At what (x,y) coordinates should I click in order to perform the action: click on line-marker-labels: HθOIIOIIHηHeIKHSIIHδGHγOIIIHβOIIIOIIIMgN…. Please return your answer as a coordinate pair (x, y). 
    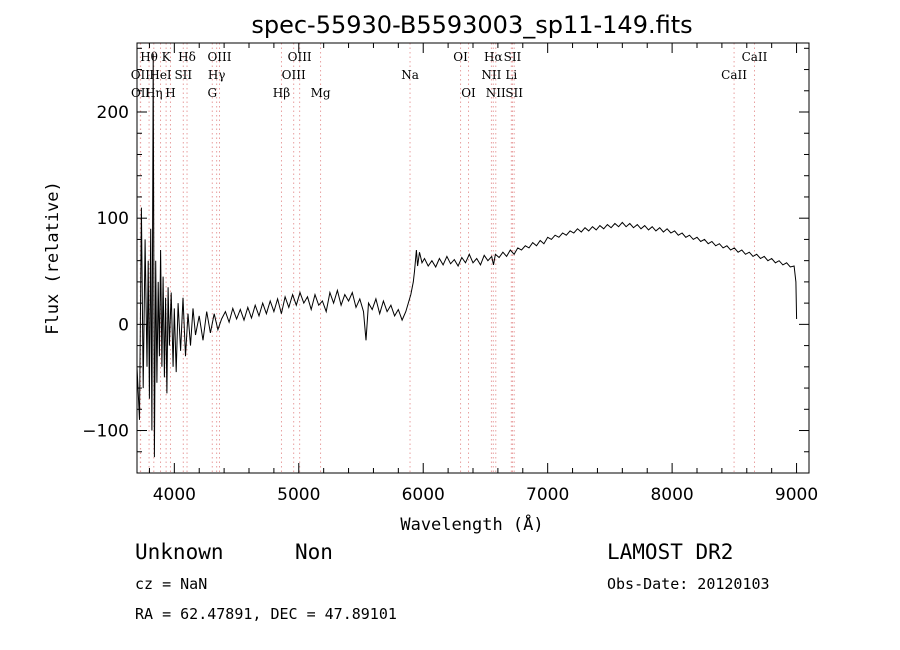
    Looking at the image, I should click on (449, 75).